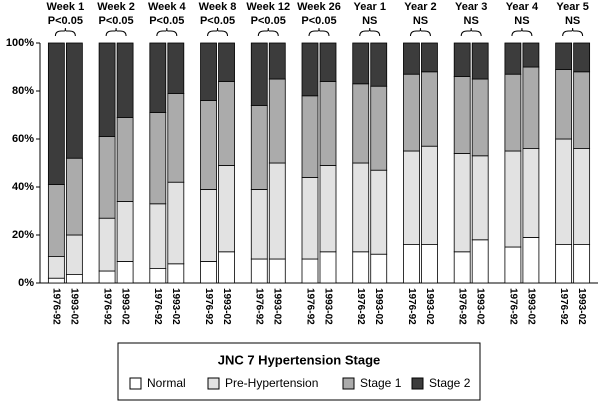 This screenshot has height=403, width=600. I want to click on legend-box, so click(299, 371).